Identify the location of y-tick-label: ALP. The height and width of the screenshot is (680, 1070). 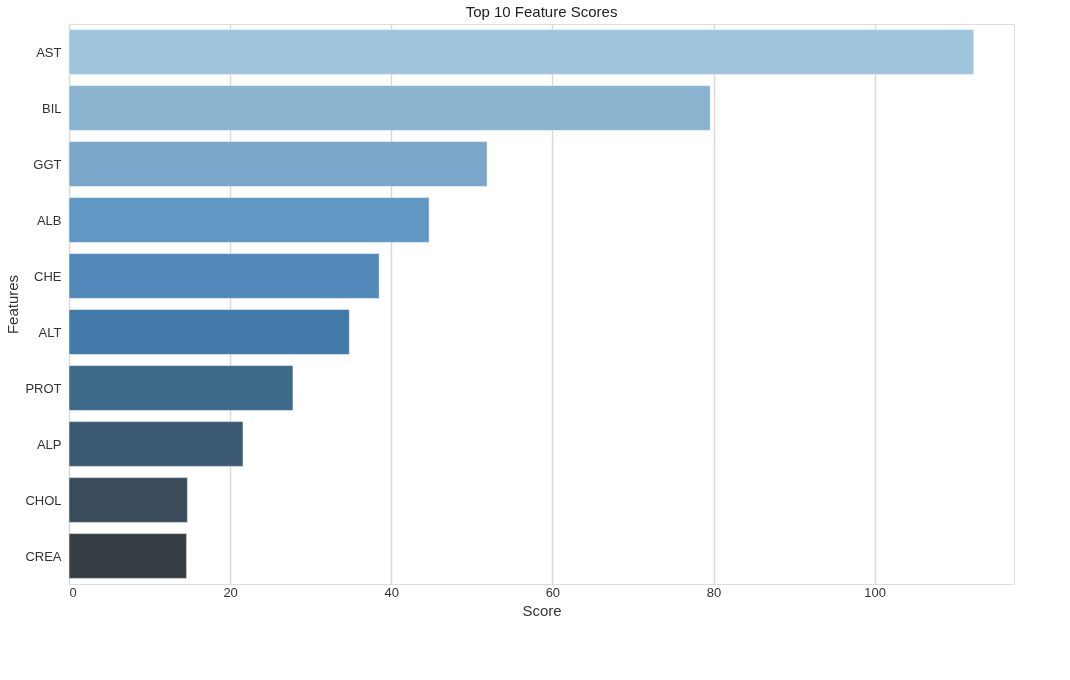
(49, 444).